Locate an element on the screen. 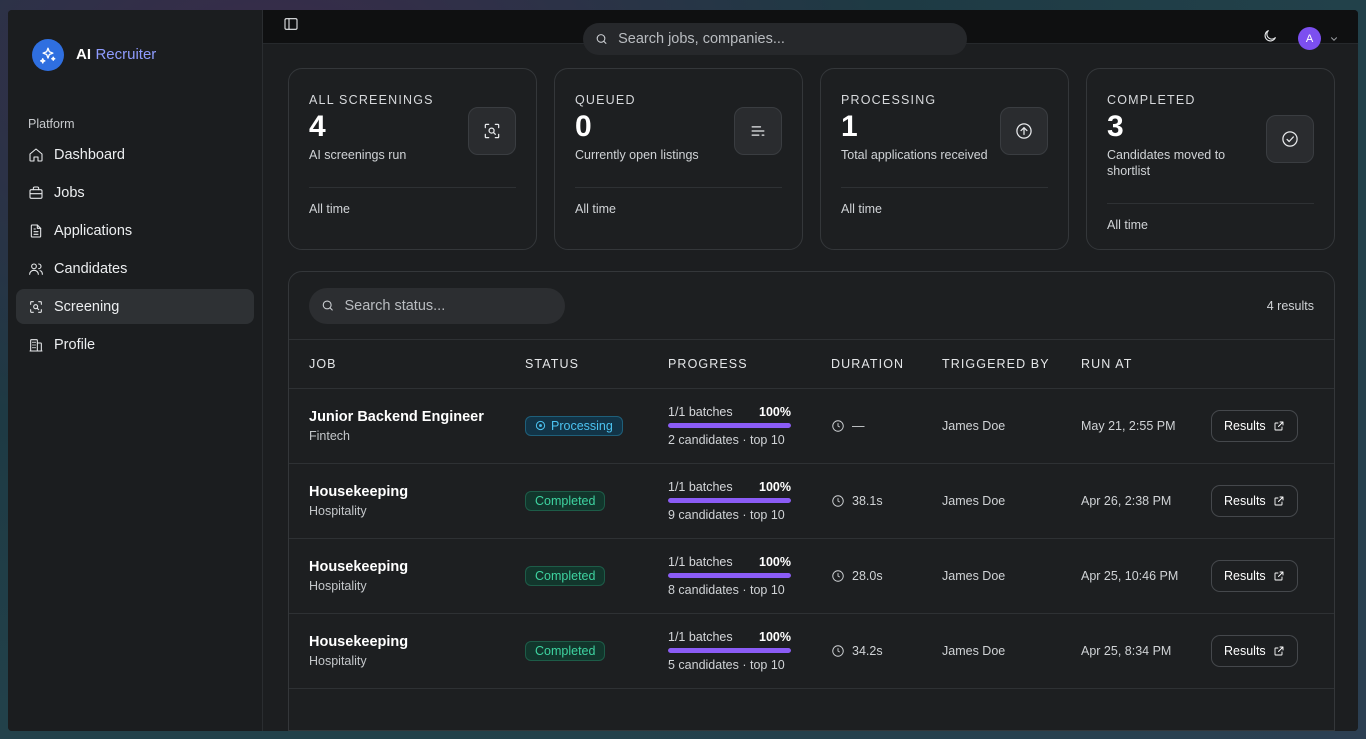 The image size is (1366, 739). status-badge: Processing is located at coordinates (574, 425).